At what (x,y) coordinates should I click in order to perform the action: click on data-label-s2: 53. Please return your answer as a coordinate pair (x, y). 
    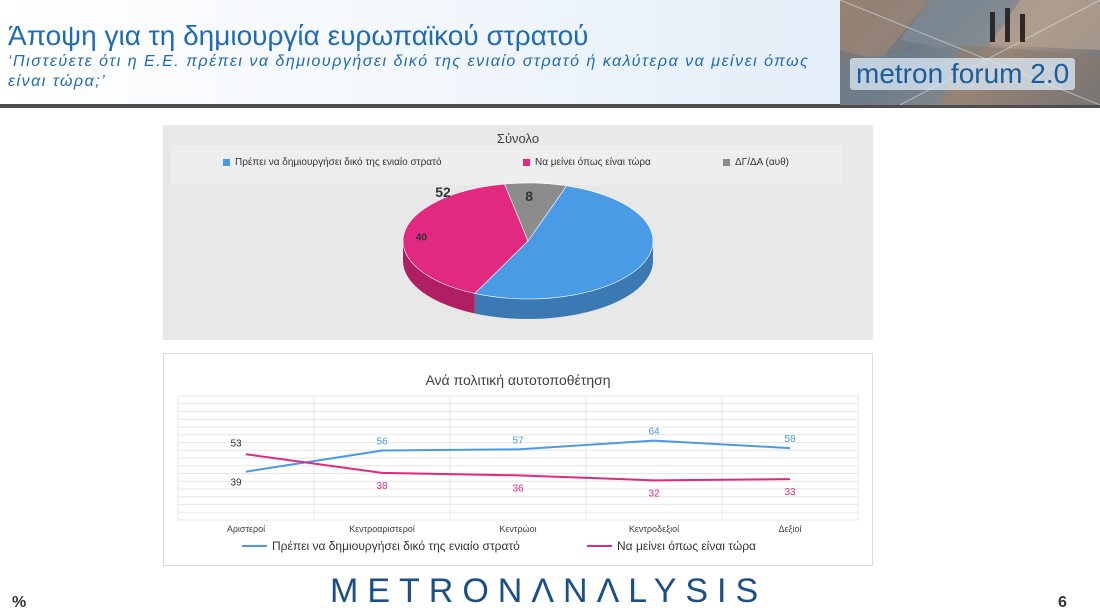
    Looking at the image, I should click on (236, 443).